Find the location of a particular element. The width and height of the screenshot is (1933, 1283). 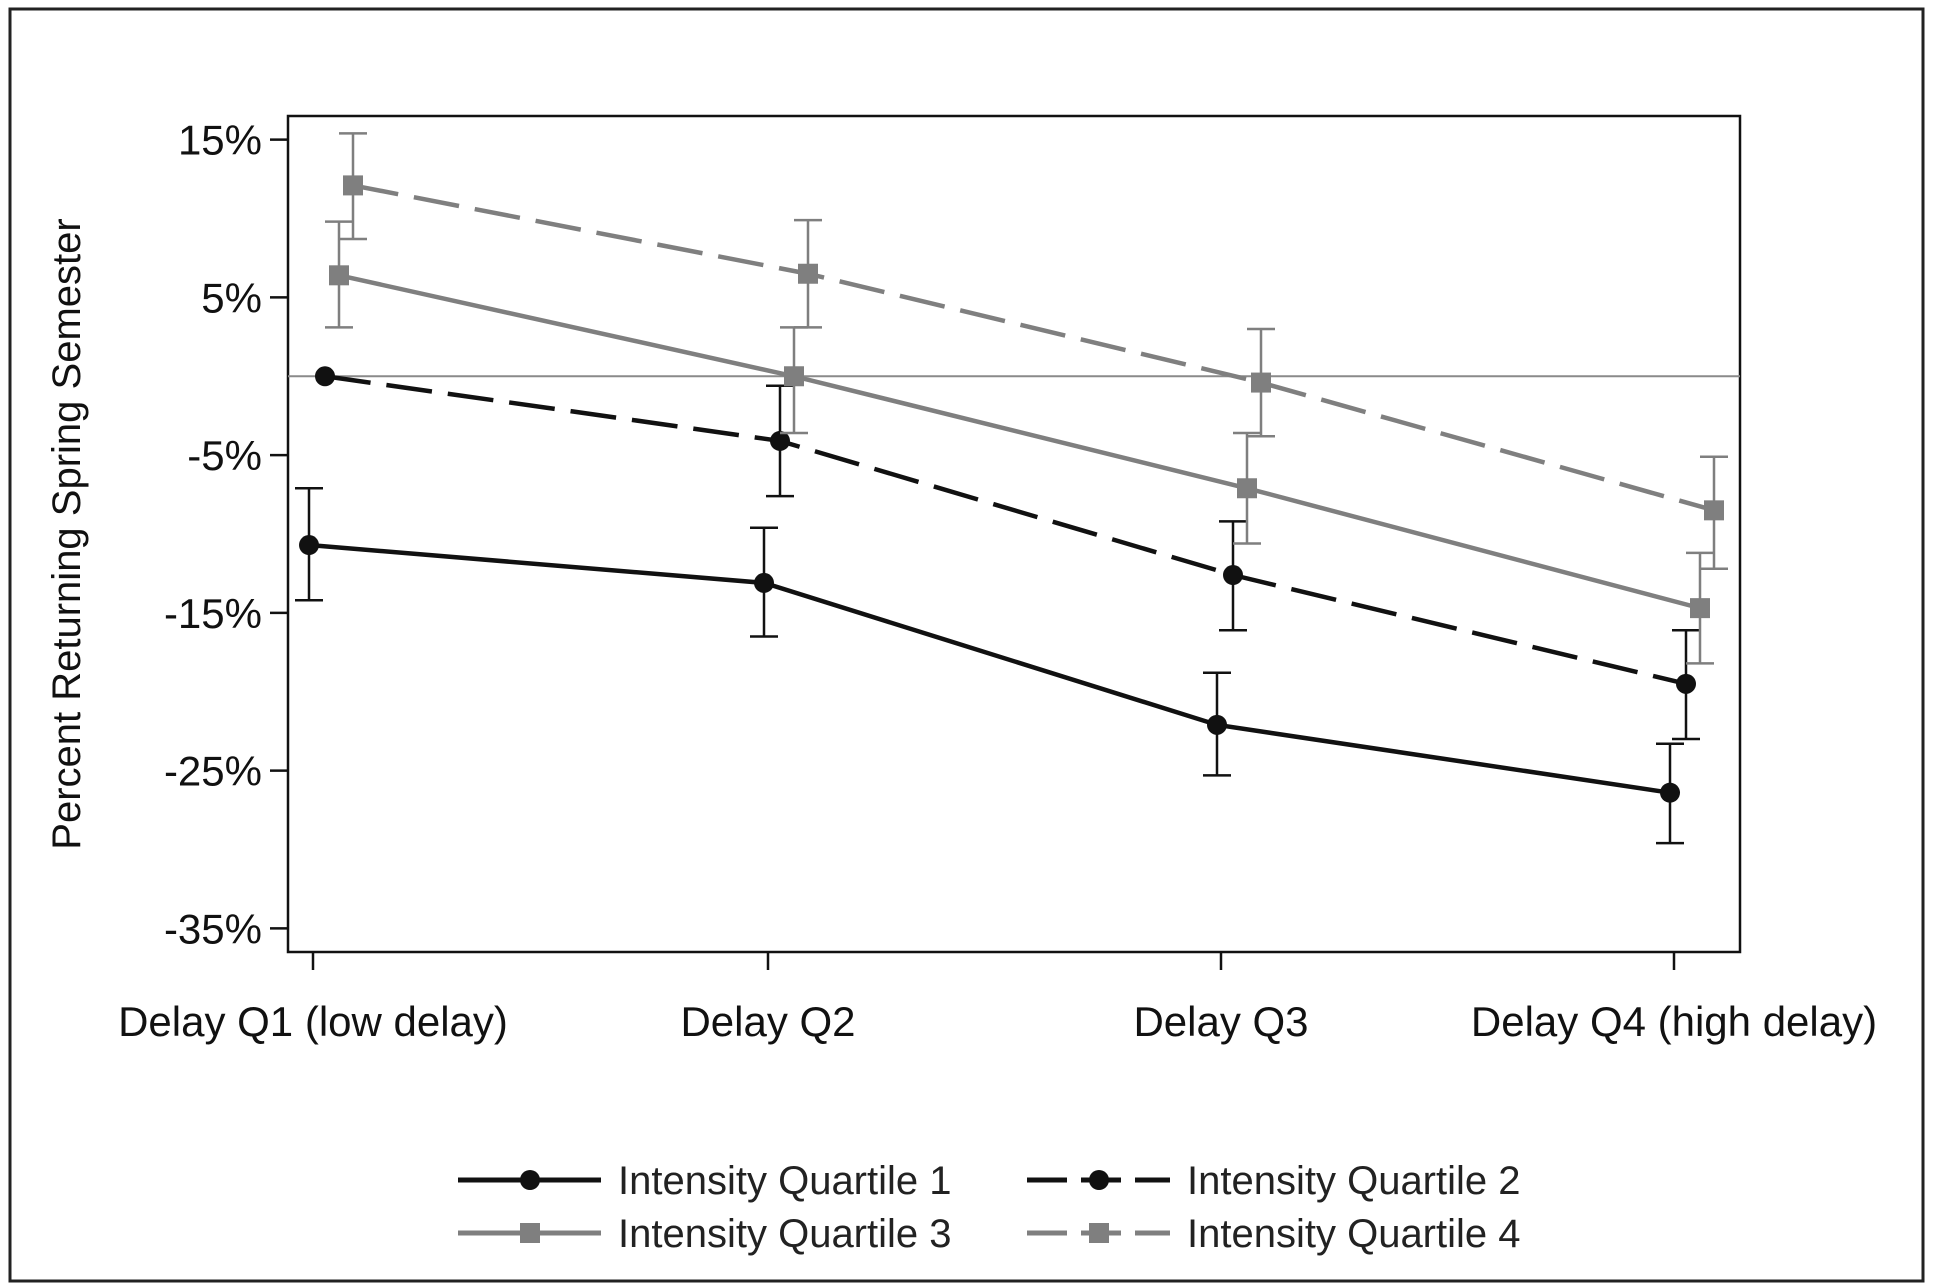

series-line is located at coordinates (989, 668).